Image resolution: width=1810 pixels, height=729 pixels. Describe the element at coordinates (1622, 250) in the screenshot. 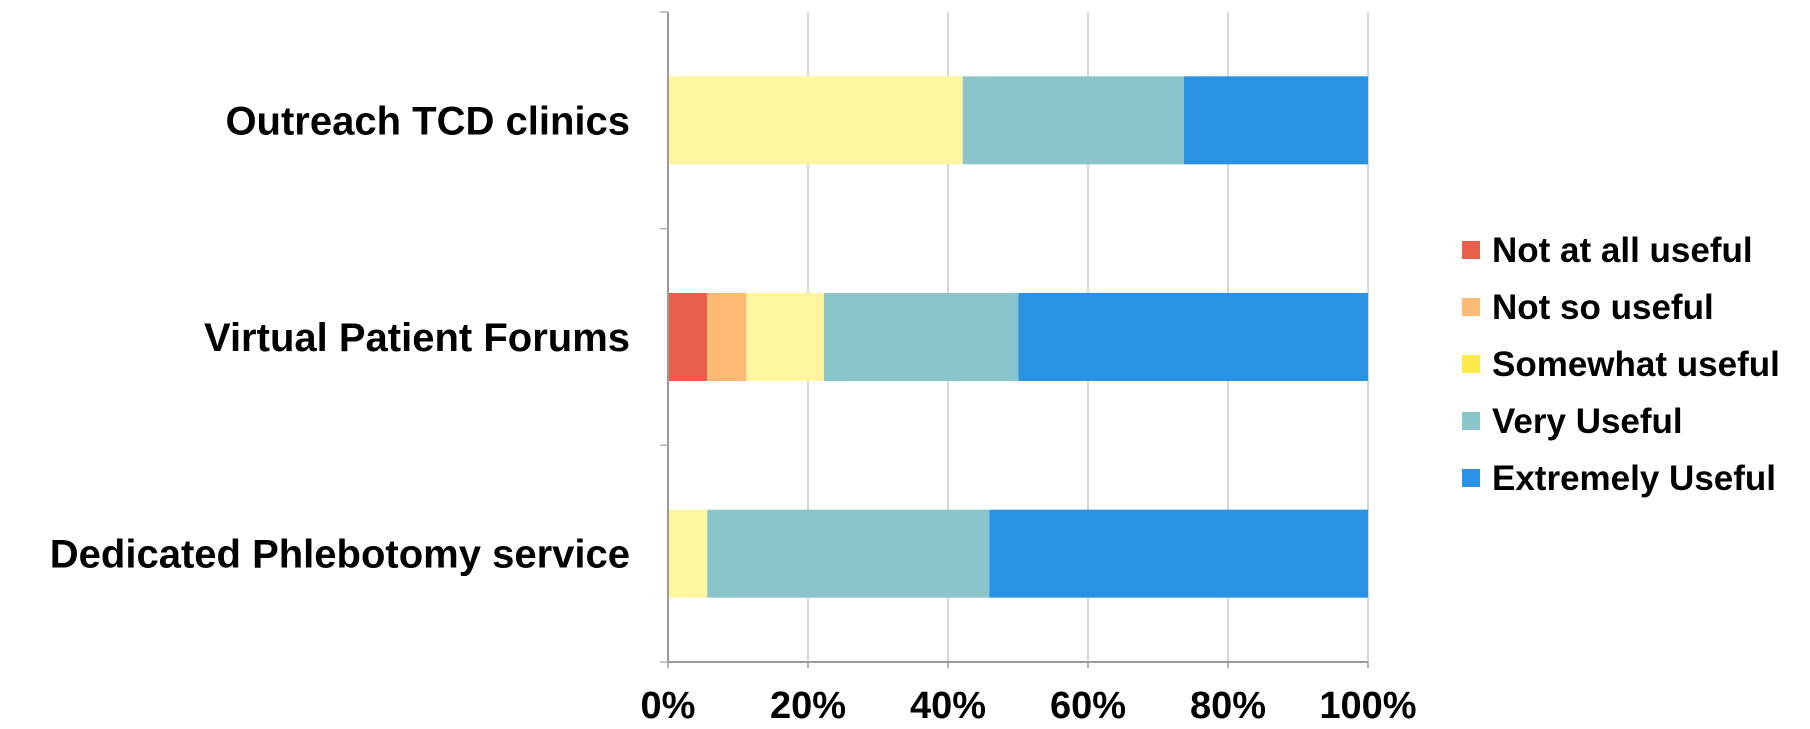

I see `legend-label: Not at all useful` at that location.